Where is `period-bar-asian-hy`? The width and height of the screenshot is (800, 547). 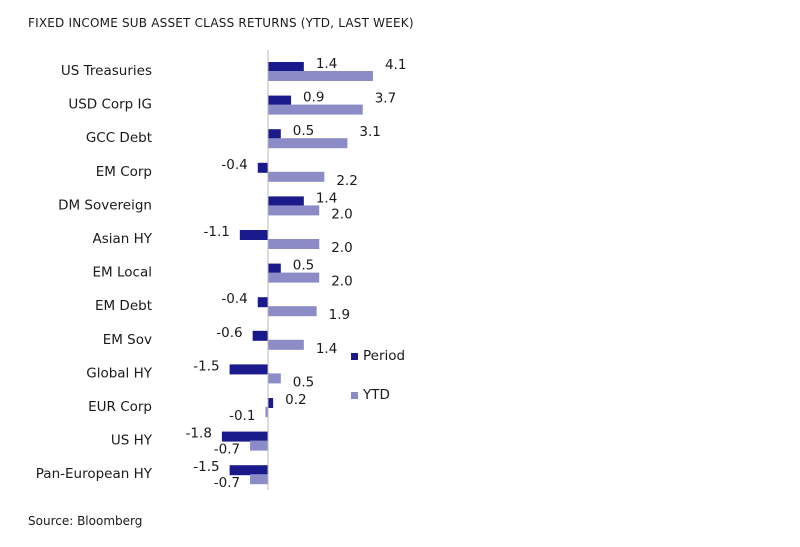
period-bar-asian-hy is located at coordinates (253, 235).